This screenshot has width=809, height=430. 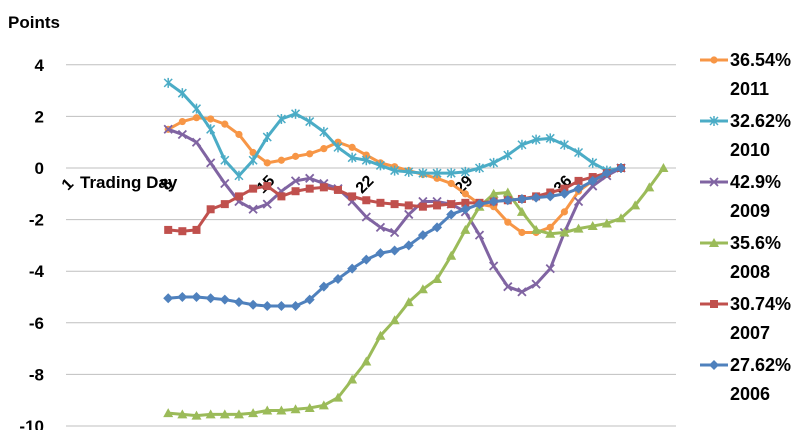 I want to click on y-tick-label: -8, so click(x=36, y=374).